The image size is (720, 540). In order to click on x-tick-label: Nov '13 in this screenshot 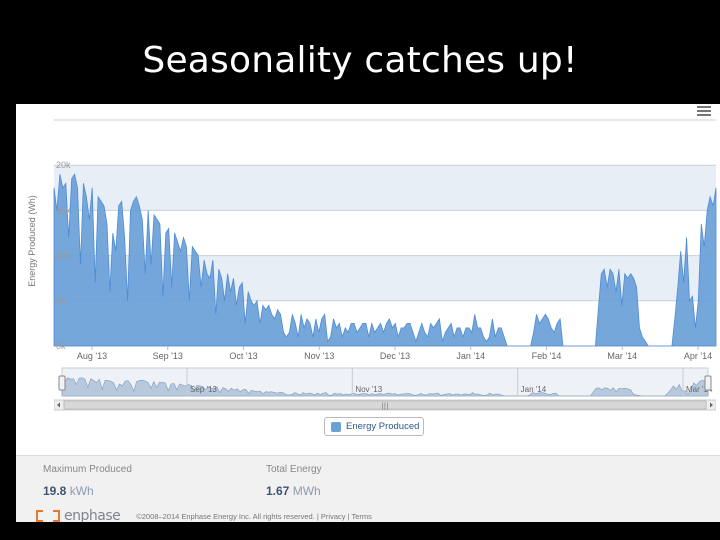, I will do `click(319, 356)`.